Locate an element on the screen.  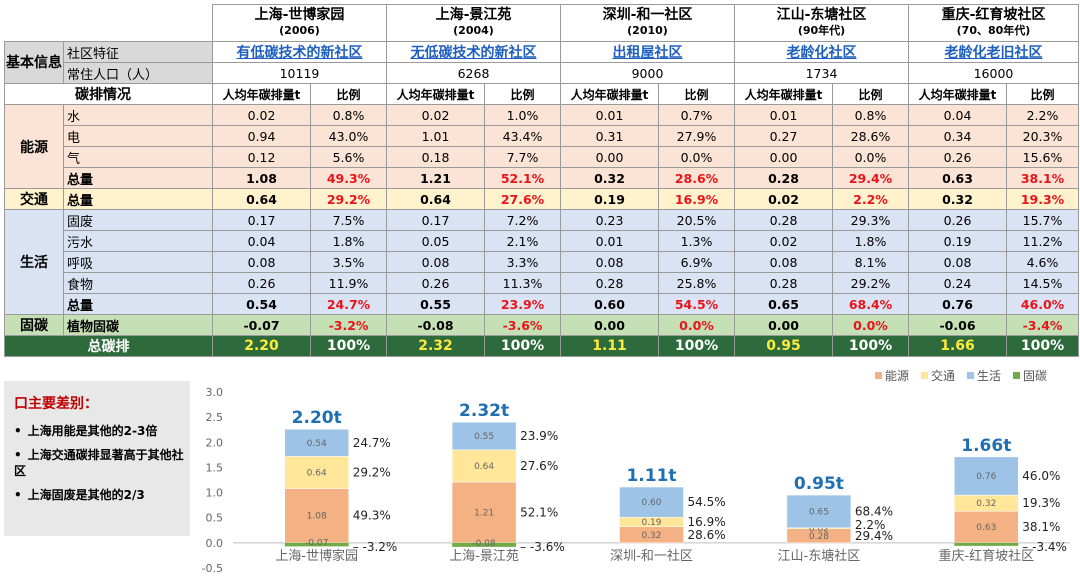
ratio-value: 0.7% is located at coordinates (696, 115).